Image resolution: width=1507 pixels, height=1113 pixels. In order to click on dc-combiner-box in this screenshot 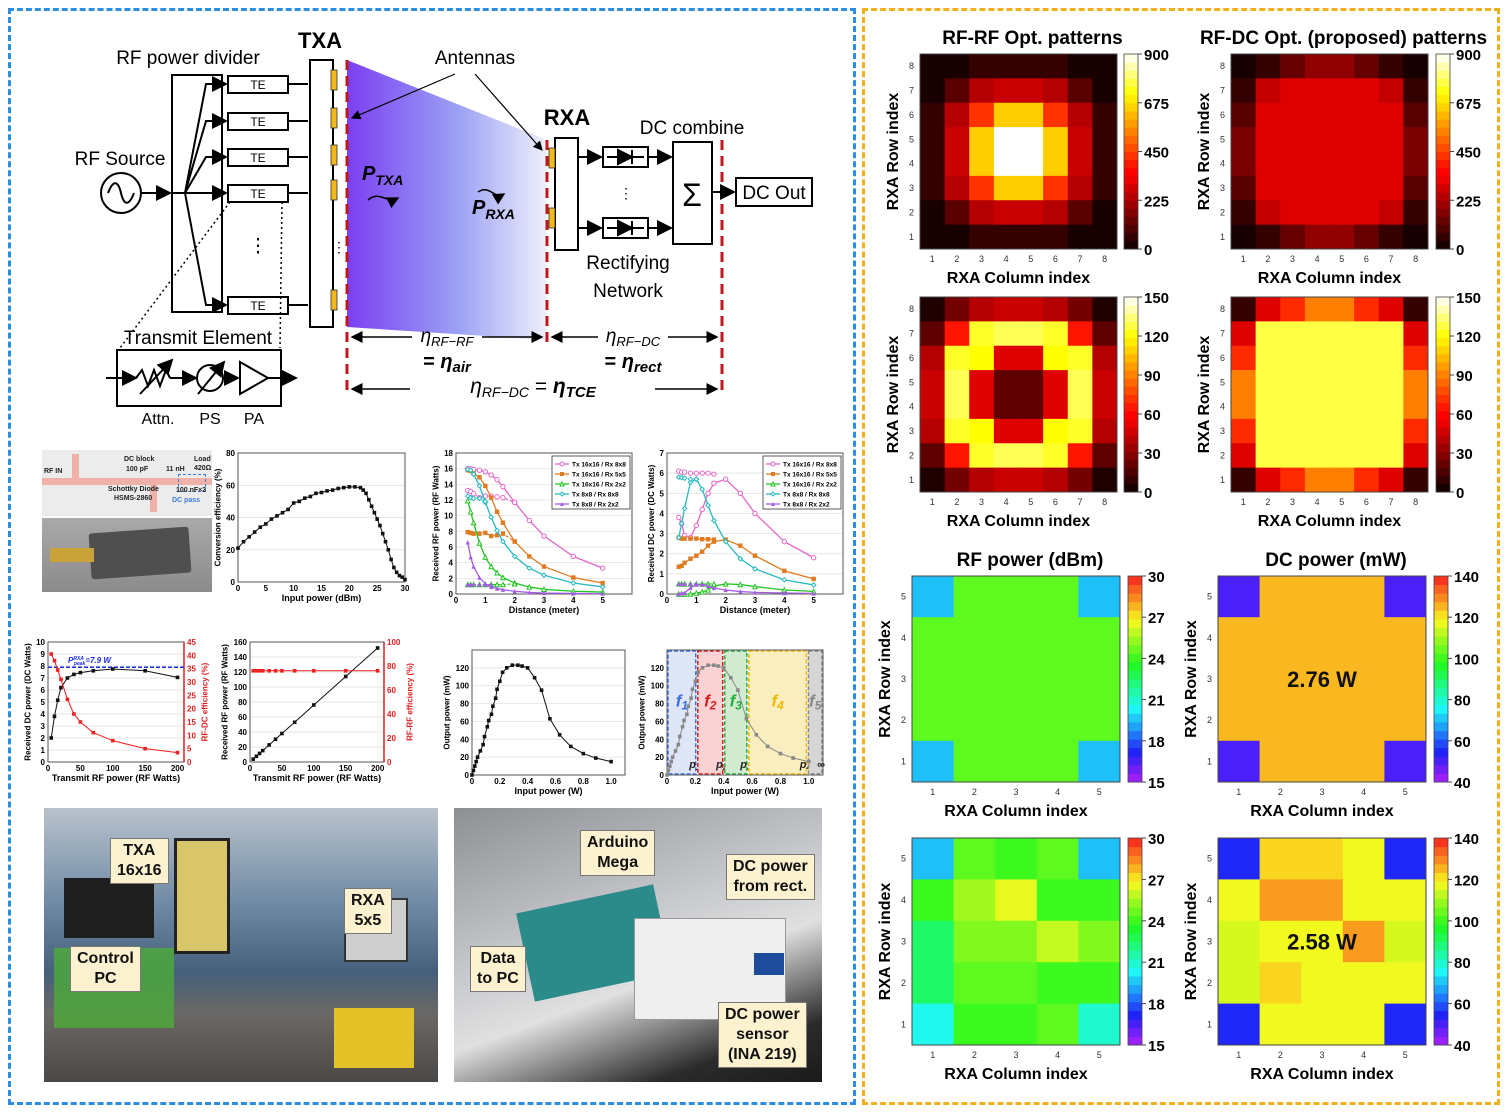, I will do `click(692, 193)`.